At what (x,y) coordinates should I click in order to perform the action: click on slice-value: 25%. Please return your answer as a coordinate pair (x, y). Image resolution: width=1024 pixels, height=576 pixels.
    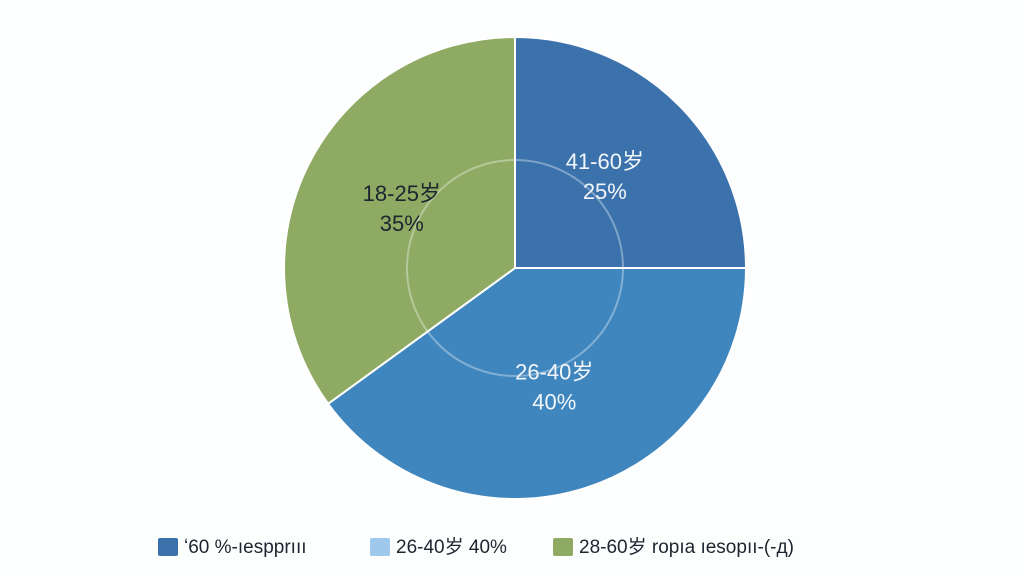
    Looking at the image, I should click on (605, 191).